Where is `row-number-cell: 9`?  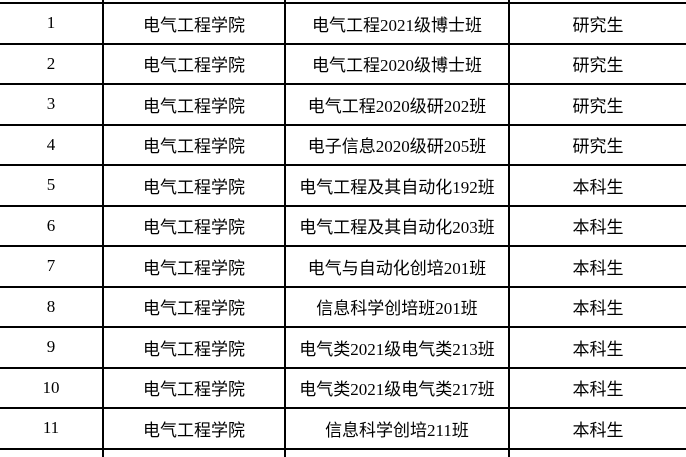
row-number-cell: 9 is located at coordinates (52, 347).